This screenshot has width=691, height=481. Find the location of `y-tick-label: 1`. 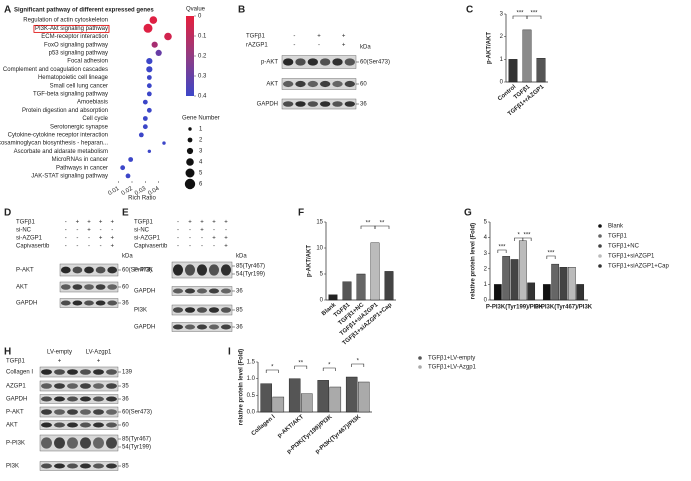

y-tick-label: 1 is located at coordinates (486, 285).